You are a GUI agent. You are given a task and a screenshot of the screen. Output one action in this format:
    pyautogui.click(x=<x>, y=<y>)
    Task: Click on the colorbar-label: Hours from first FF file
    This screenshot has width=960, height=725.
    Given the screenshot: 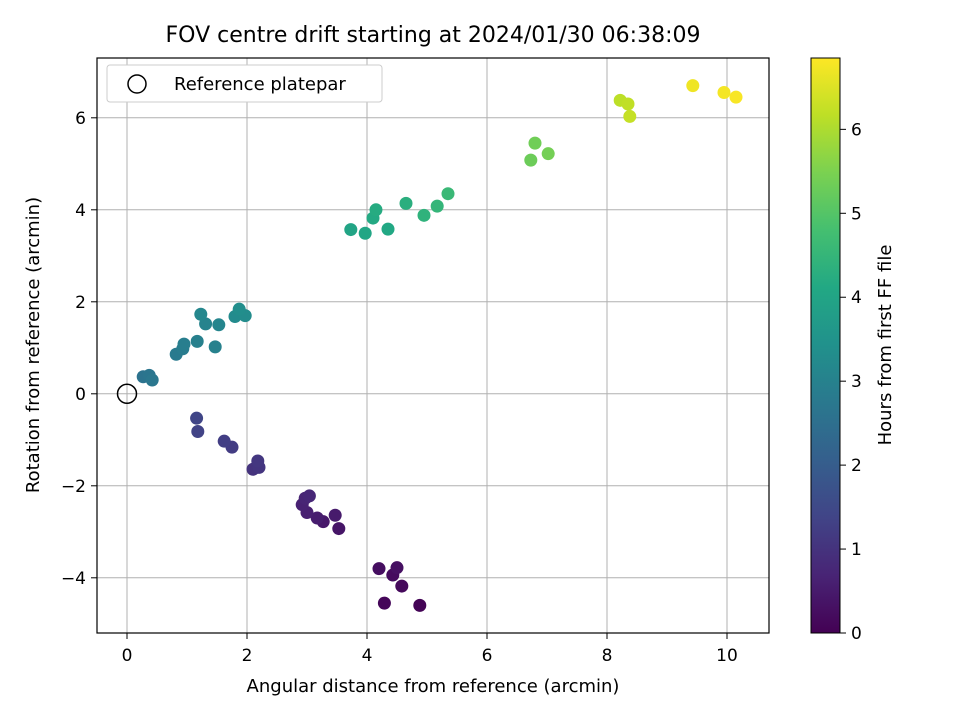 What is the action you would take?
    pyautogui.click(x=885, y=345)
    